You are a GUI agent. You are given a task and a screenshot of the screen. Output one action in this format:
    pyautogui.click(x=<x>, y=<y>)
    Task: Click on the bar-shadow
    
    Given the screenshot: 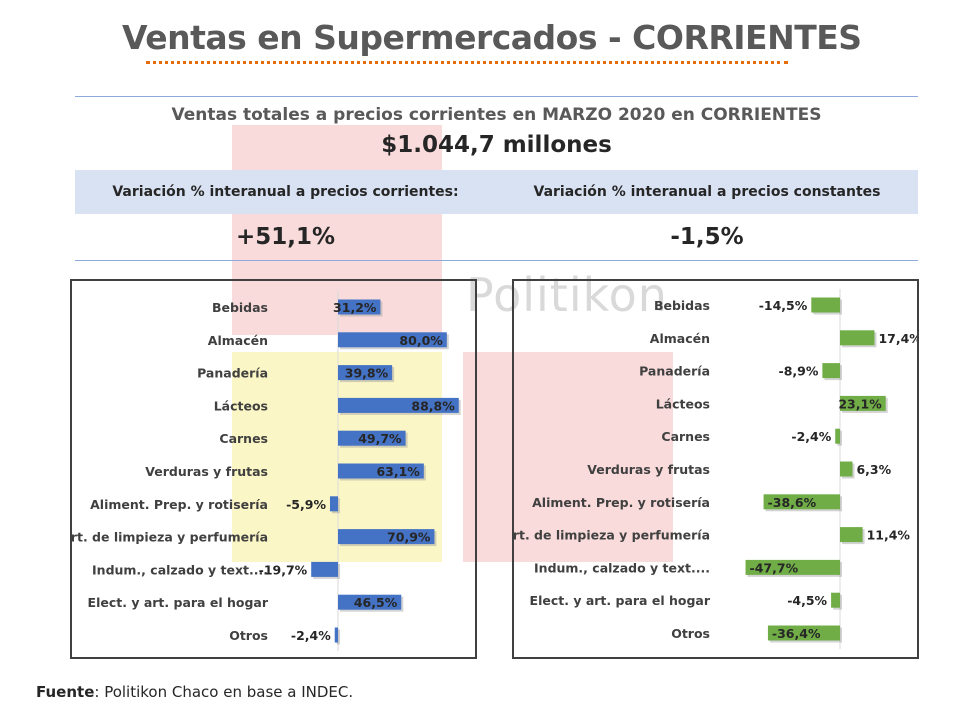 What is the action you would take?
    pyautogui.click(x=338, y=637)
    